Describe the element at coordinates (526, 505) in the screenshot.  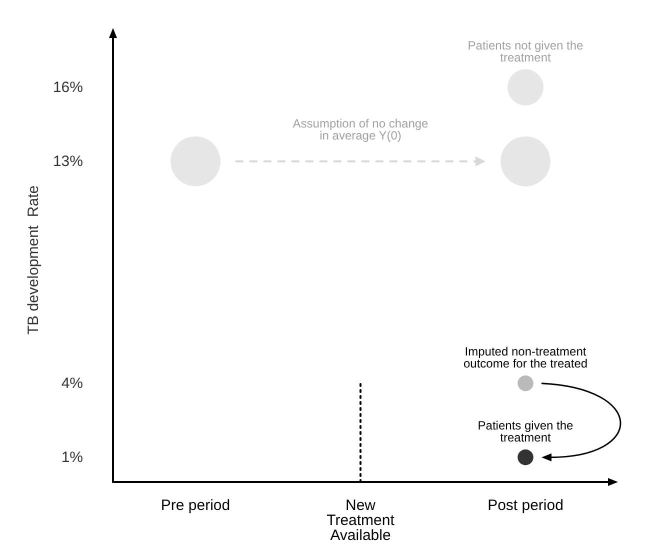
I see `x-tick-label: Post period` at that location.